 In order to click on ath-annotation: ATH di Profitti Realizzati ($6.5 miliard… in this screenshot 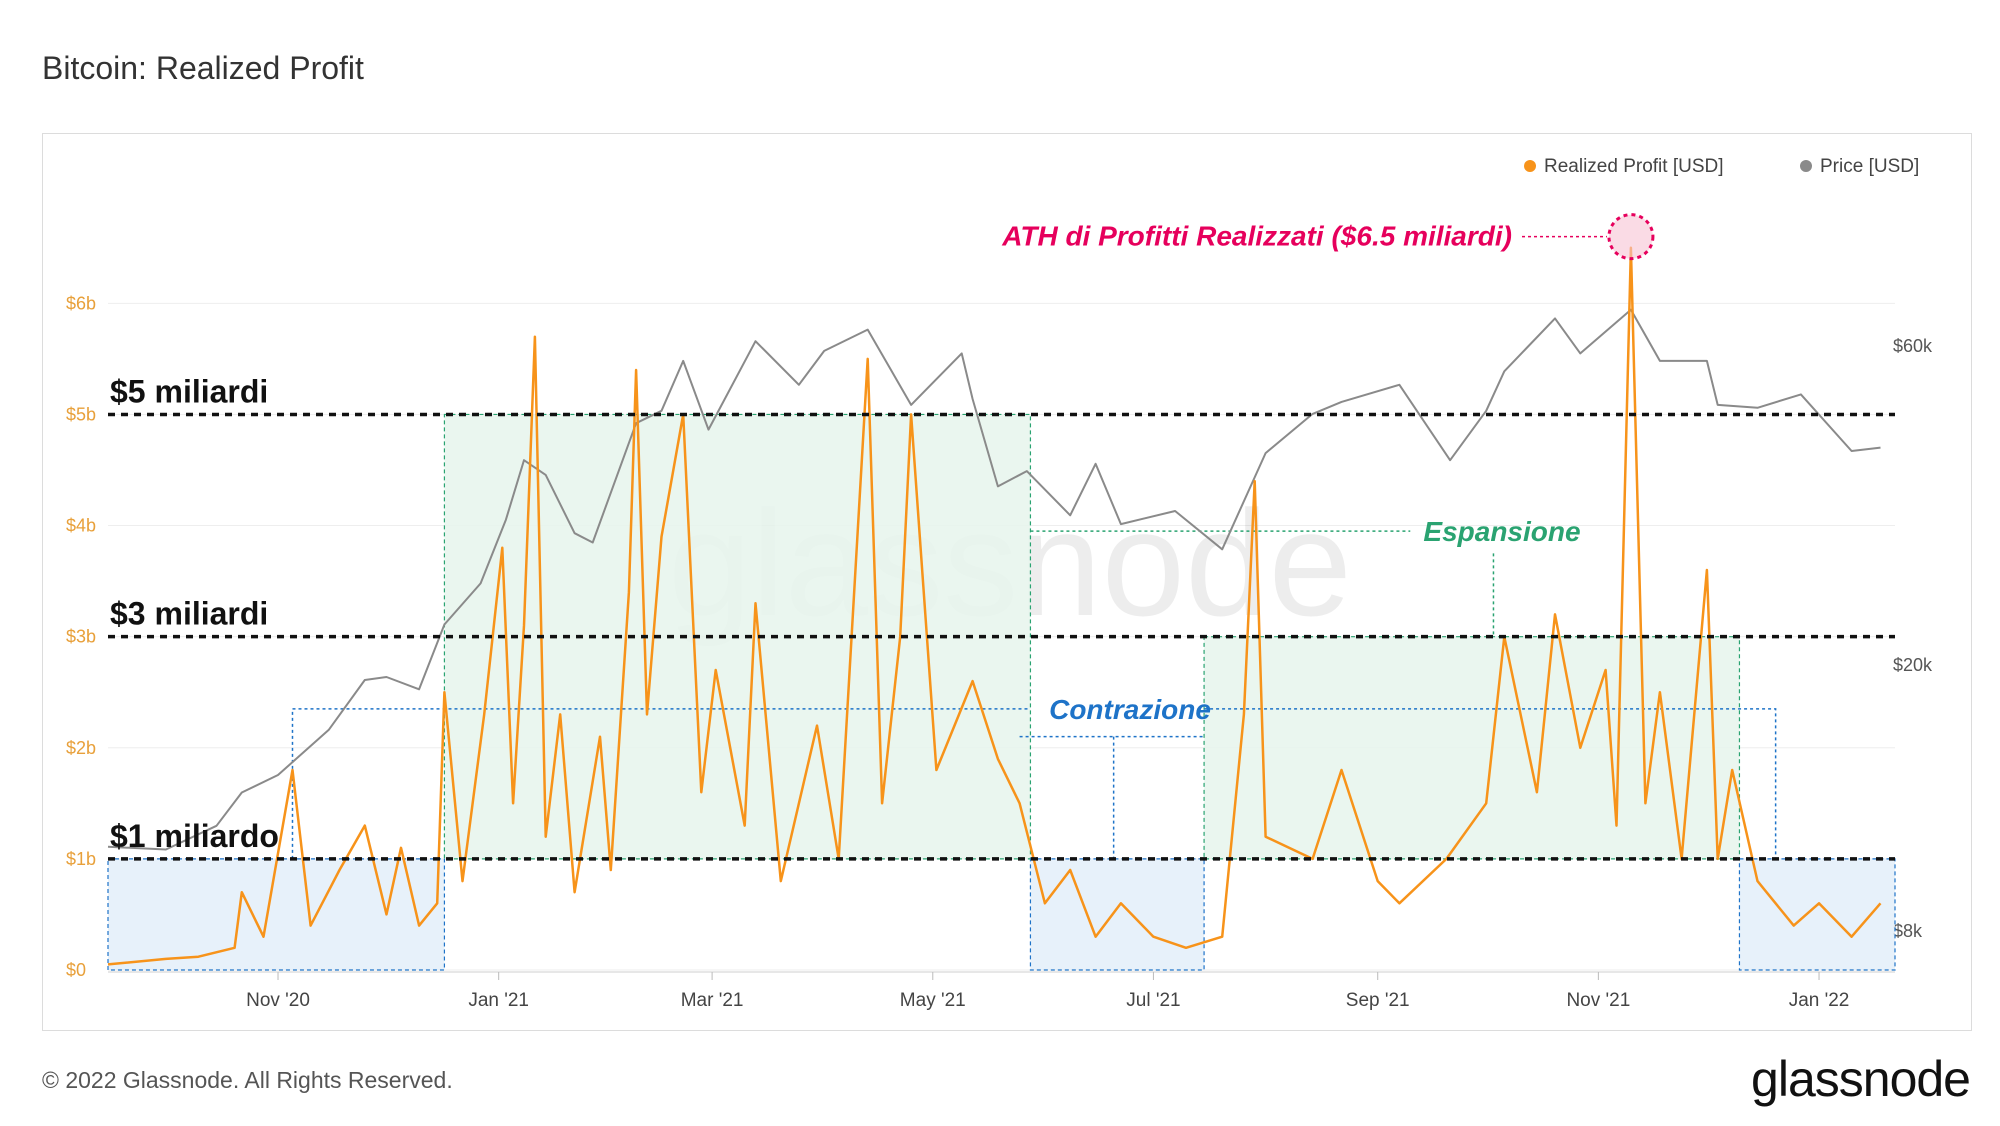, I will do `click(1256, 236)`.